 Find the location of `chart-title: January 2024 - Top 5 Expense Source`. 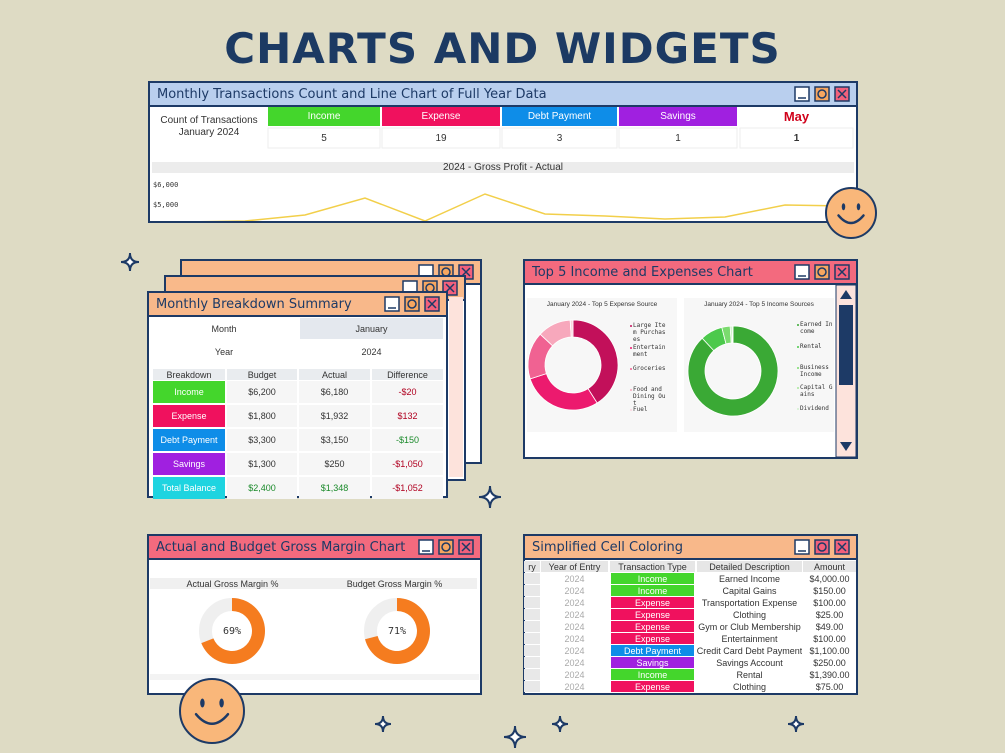

chart-title: January 2024 - Top 5 Expense Source is located at coordinates (602, 304).